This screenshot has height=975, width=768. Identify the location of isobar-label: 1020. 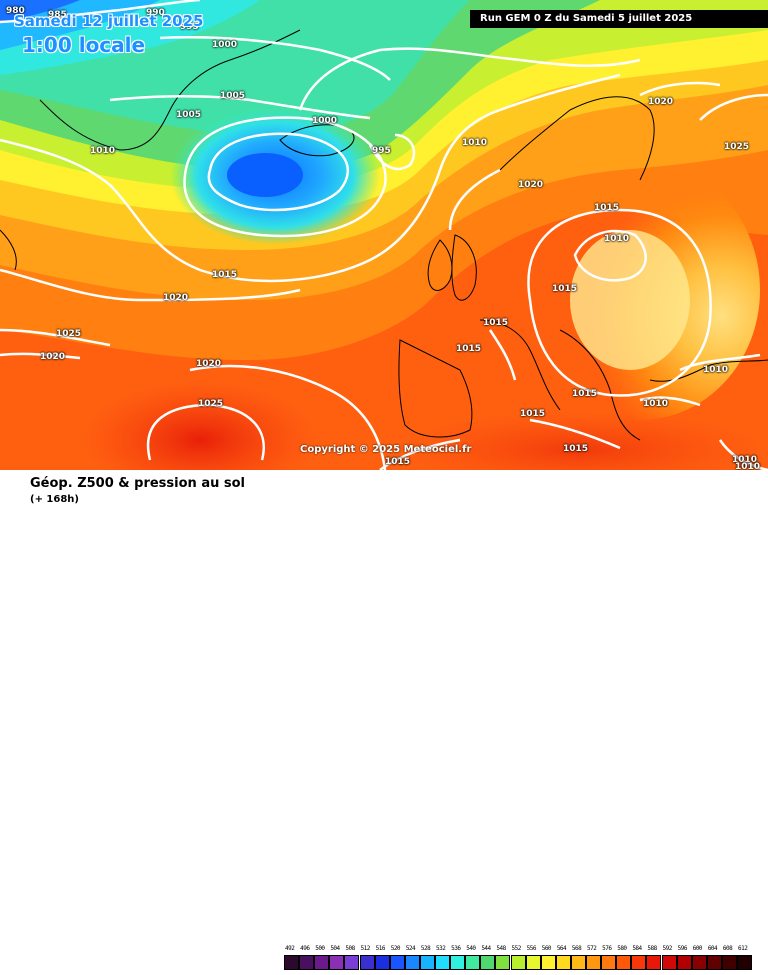
(209, 364).